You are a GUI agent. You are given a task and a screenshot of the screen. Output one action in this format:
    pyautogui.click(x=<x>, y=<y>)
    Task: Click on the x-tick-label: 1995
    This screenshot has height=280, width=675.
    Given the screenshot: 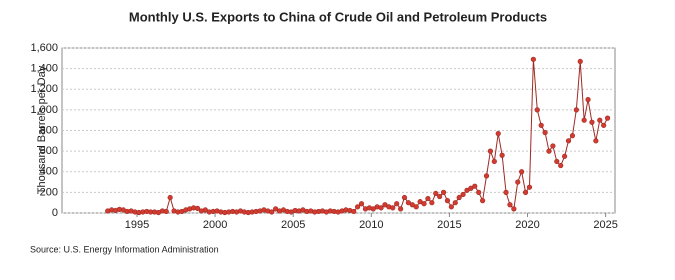 What is the action you would take?
    pyautogui.click(x=137, y=225)
    